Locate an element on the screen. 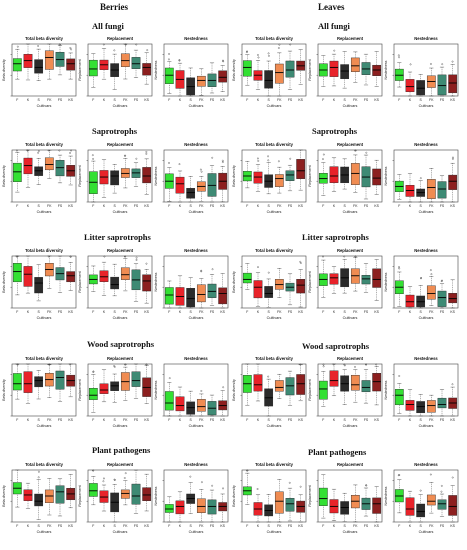  x-tick-label-berries-litter-saprotrophs-total-beta-diversity-ks: KS is located at coordinates (70, 312).